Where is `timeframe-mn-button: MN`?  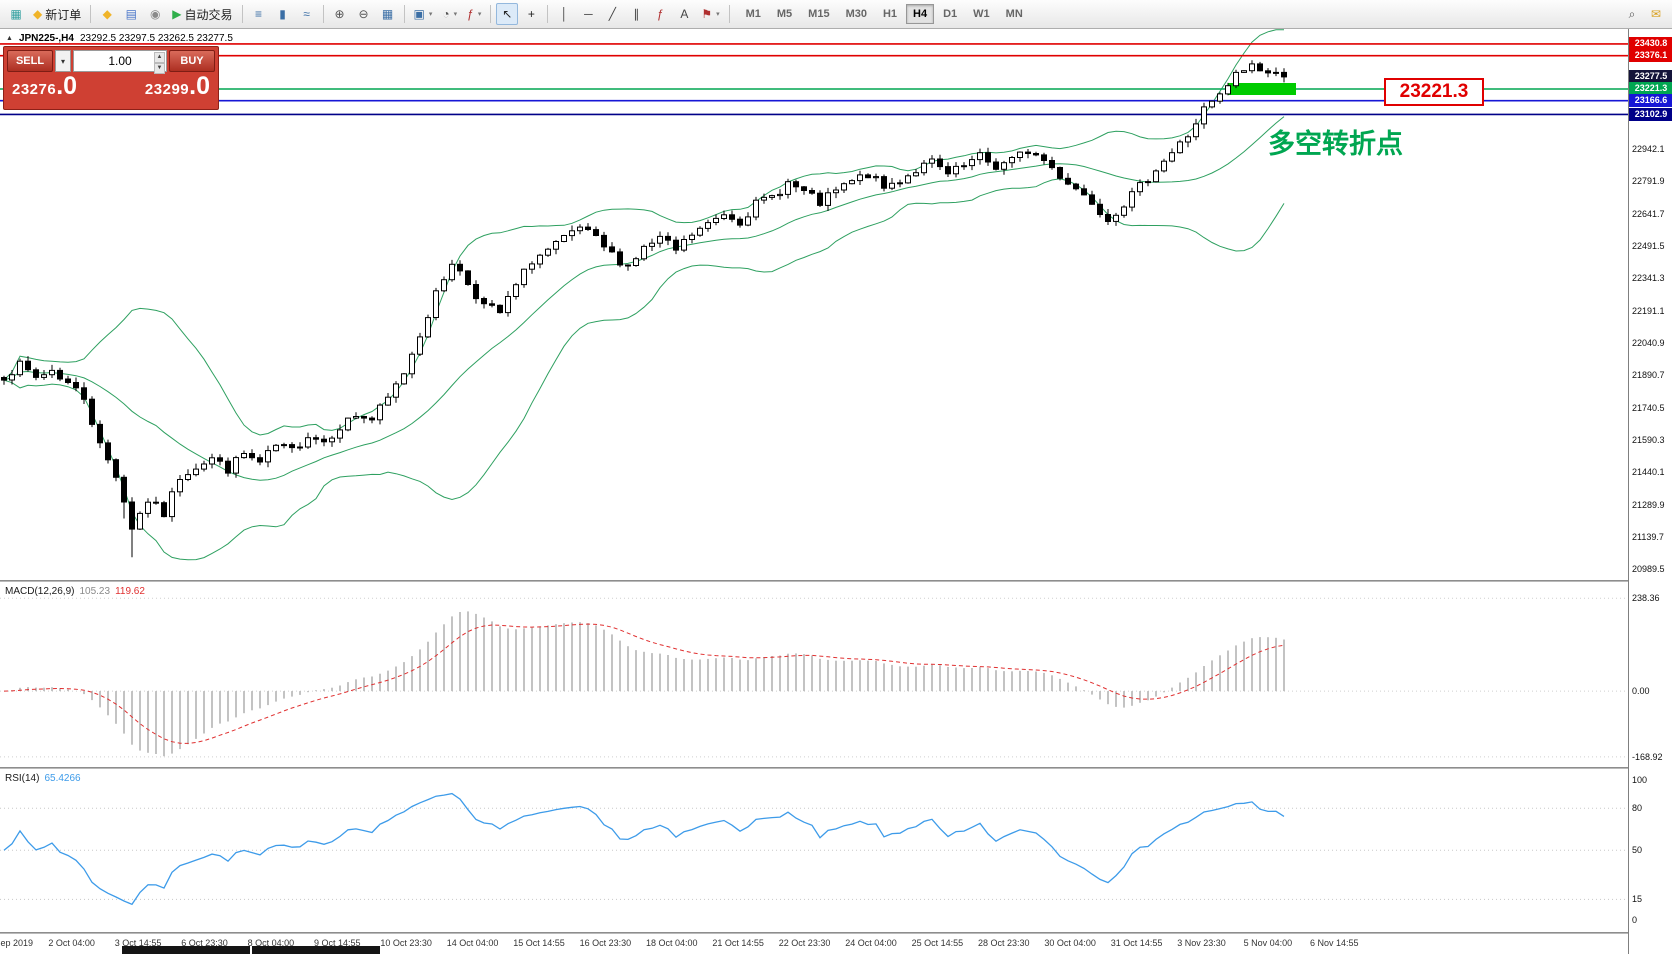
timeframe-mn-button: MN is located at coordinates (1014, 14).